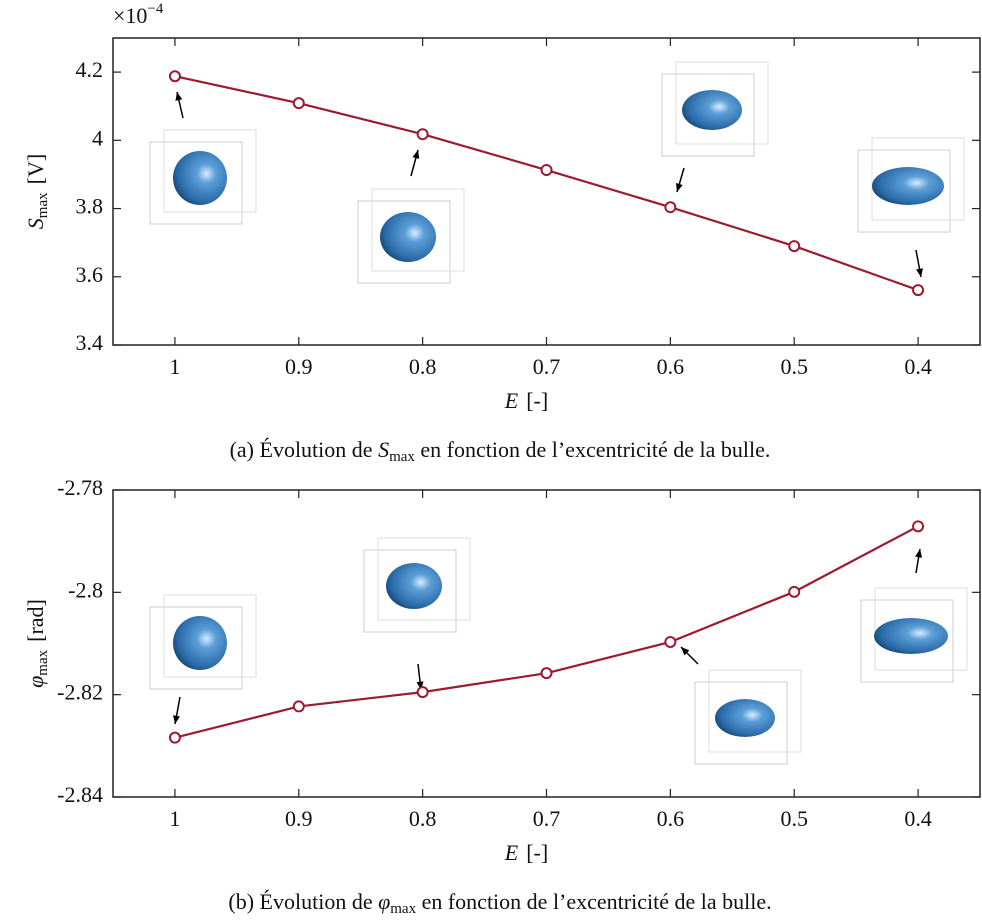 The height and width of the screenshot is (920, 982). I want to click on y-tick-label: -2.78, so click(80, 487).